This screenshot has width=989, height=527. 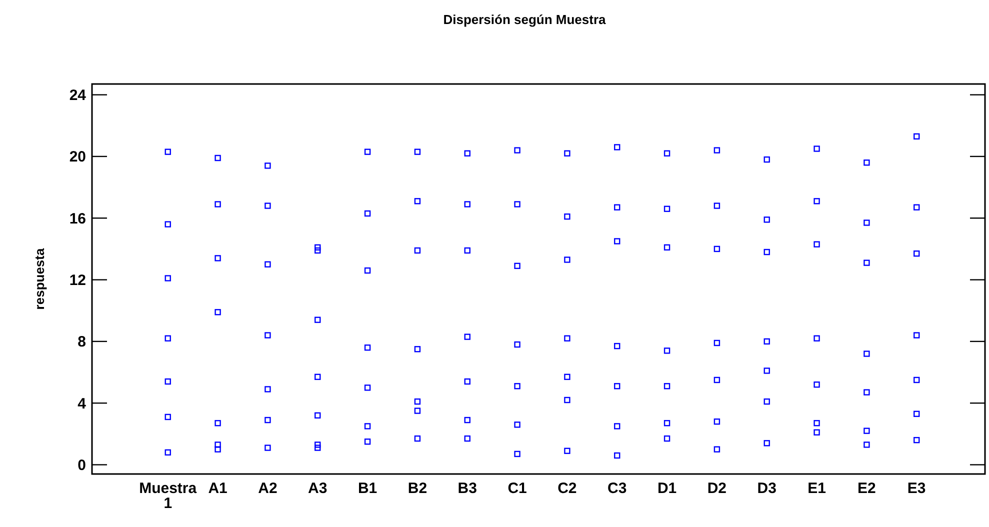 I want to click on y-tick-label: 16, so click(x=77, y=219).